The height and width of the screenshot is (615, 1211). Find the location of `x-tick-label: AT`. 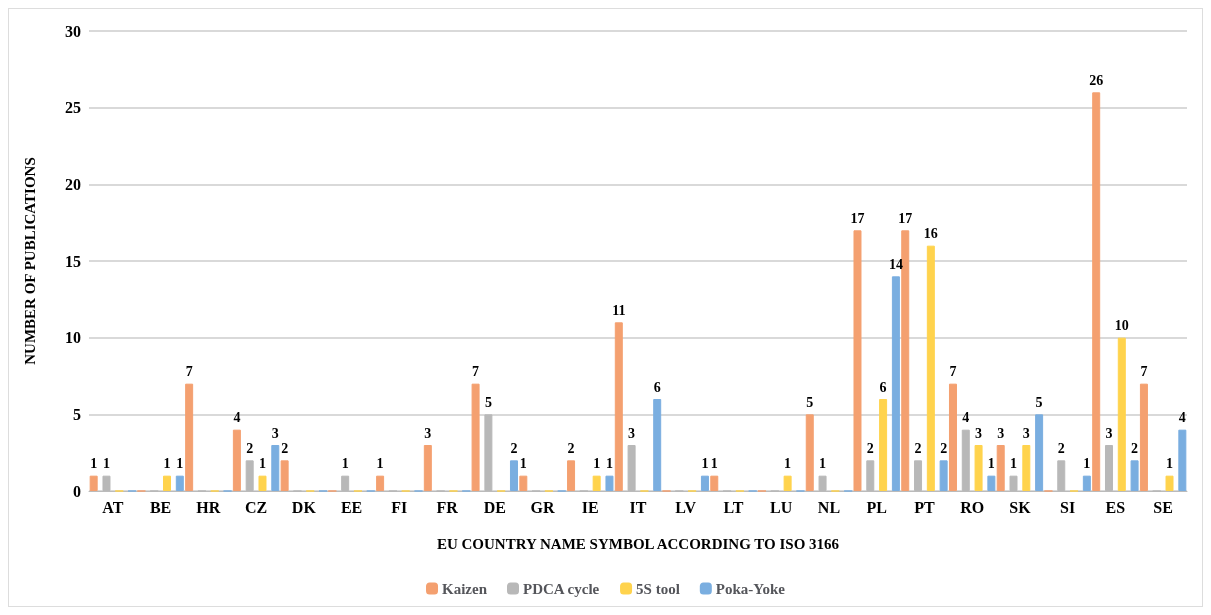

x-tick-label: AT is located at coordinates (113, 507).